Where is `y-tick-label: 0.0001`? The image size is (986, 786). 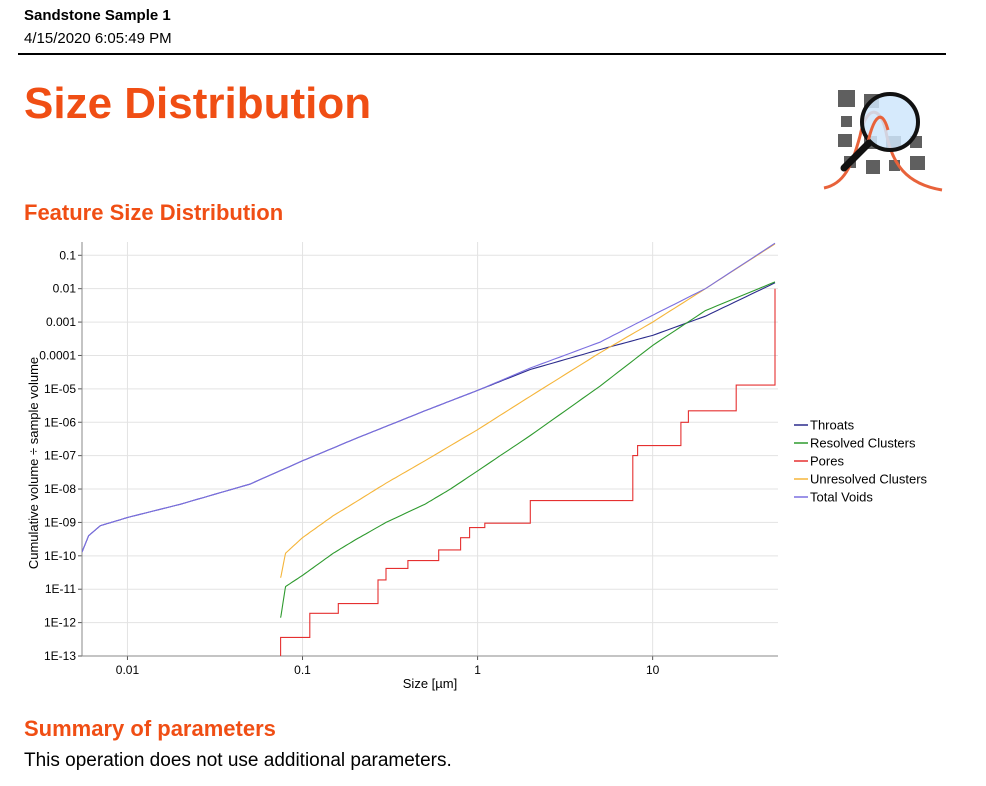
y-tick-label: 0.0001 is located at coordinates (57, 355).